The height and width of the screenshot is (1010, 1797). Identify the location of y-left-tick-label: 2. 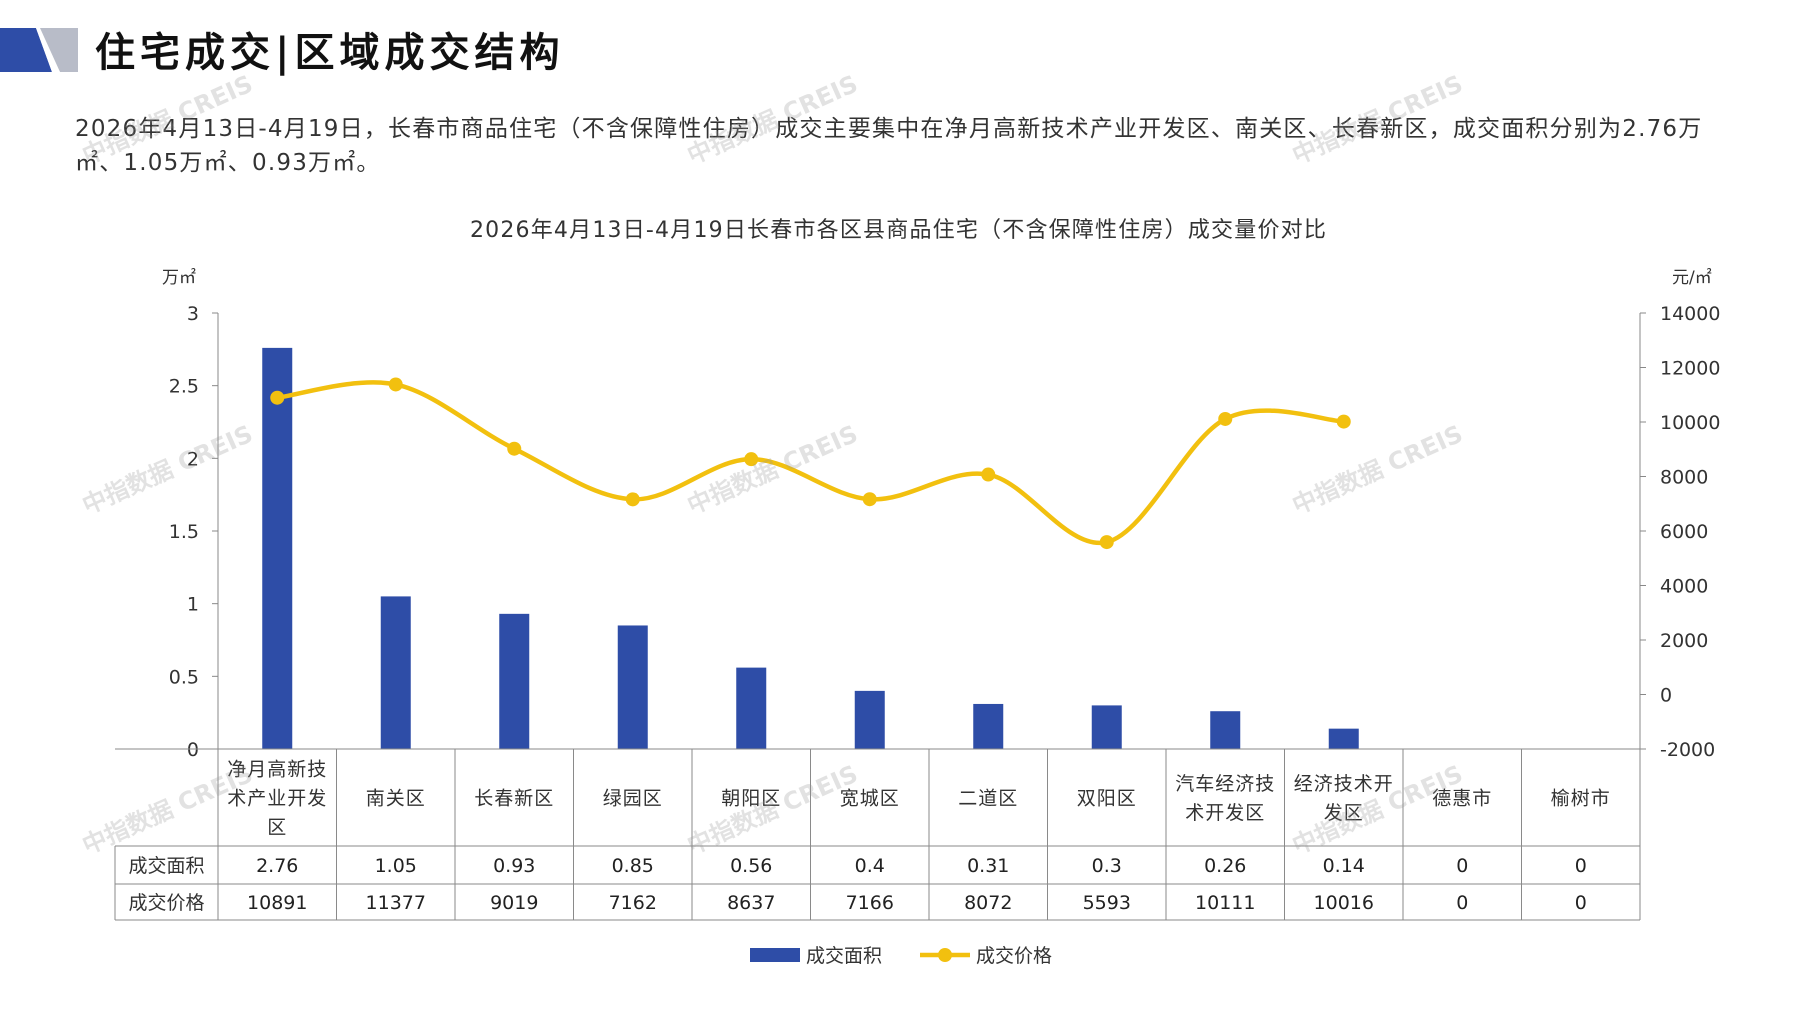
(193, 459).